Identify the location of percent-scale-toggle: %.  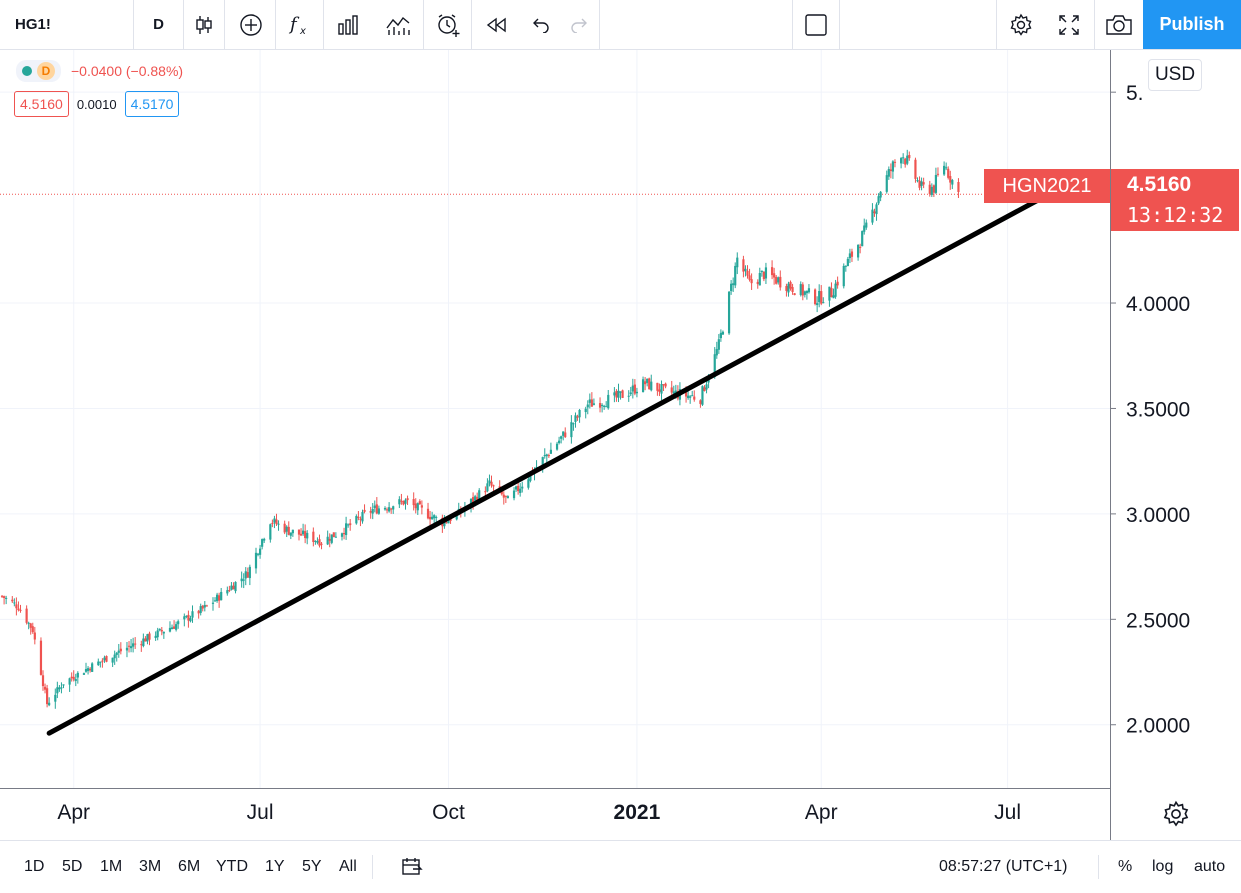
(1125, 866).